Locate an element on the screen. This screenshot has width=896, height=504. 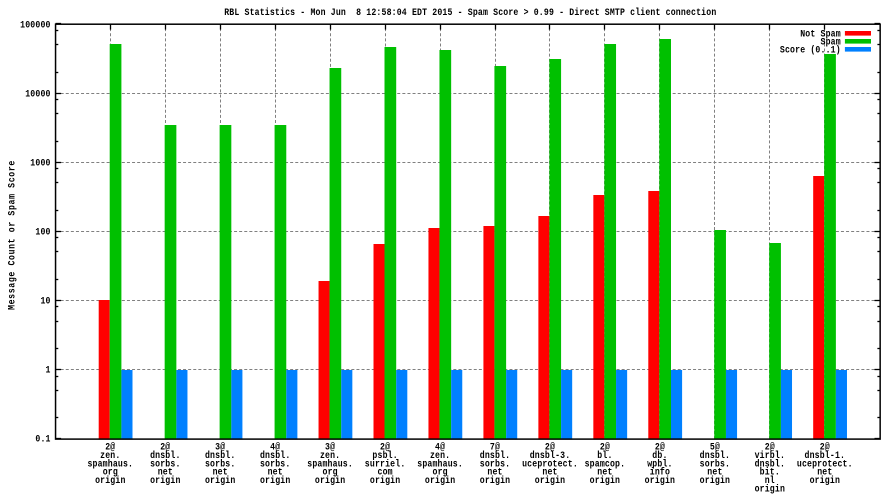
svg-text: spamcop. is located at coordinates (605, 464).